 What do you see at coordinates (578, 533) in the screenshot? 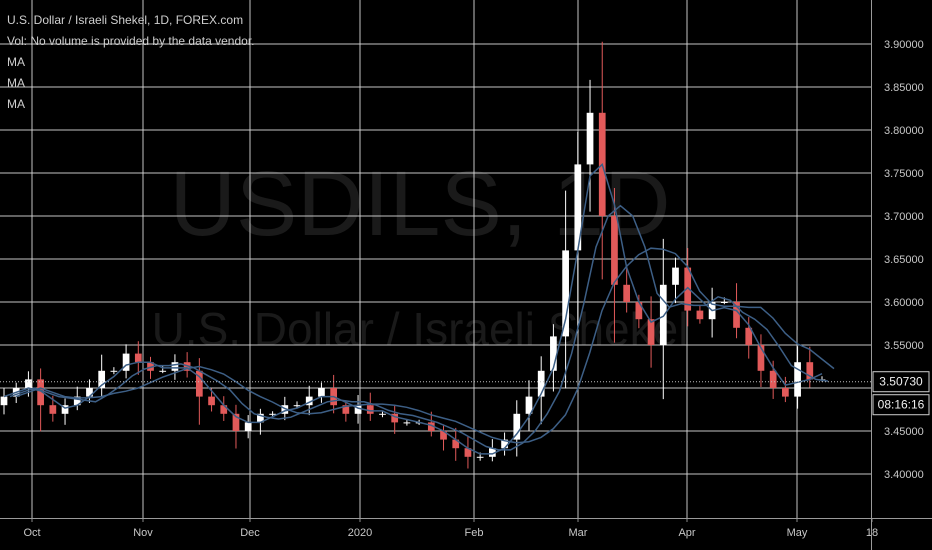
I see `x-tick-label: Mar` at bounding box center [578, 533].